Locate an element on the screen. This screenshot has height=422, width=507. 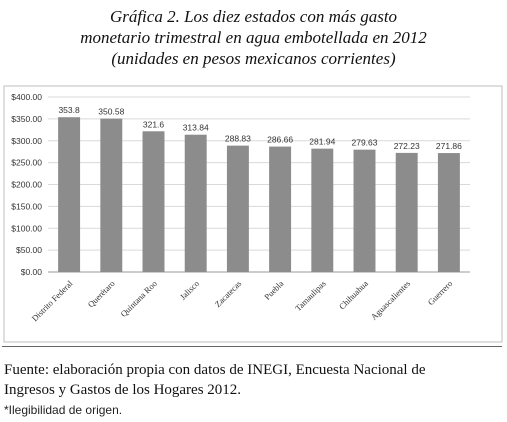
top-divider is located at coordinates (252, 346).